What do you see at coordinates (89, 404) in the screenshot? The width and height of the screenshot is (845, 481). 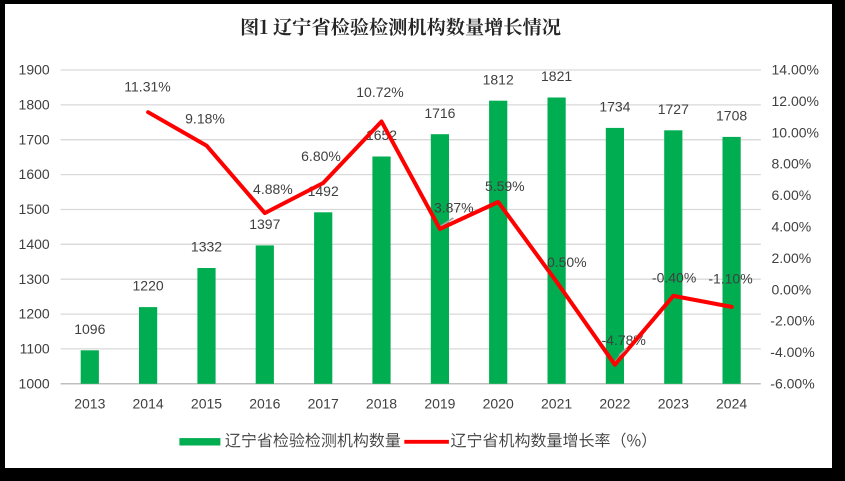 I see `svg-text: 2013` at bounding box center [89, 404].